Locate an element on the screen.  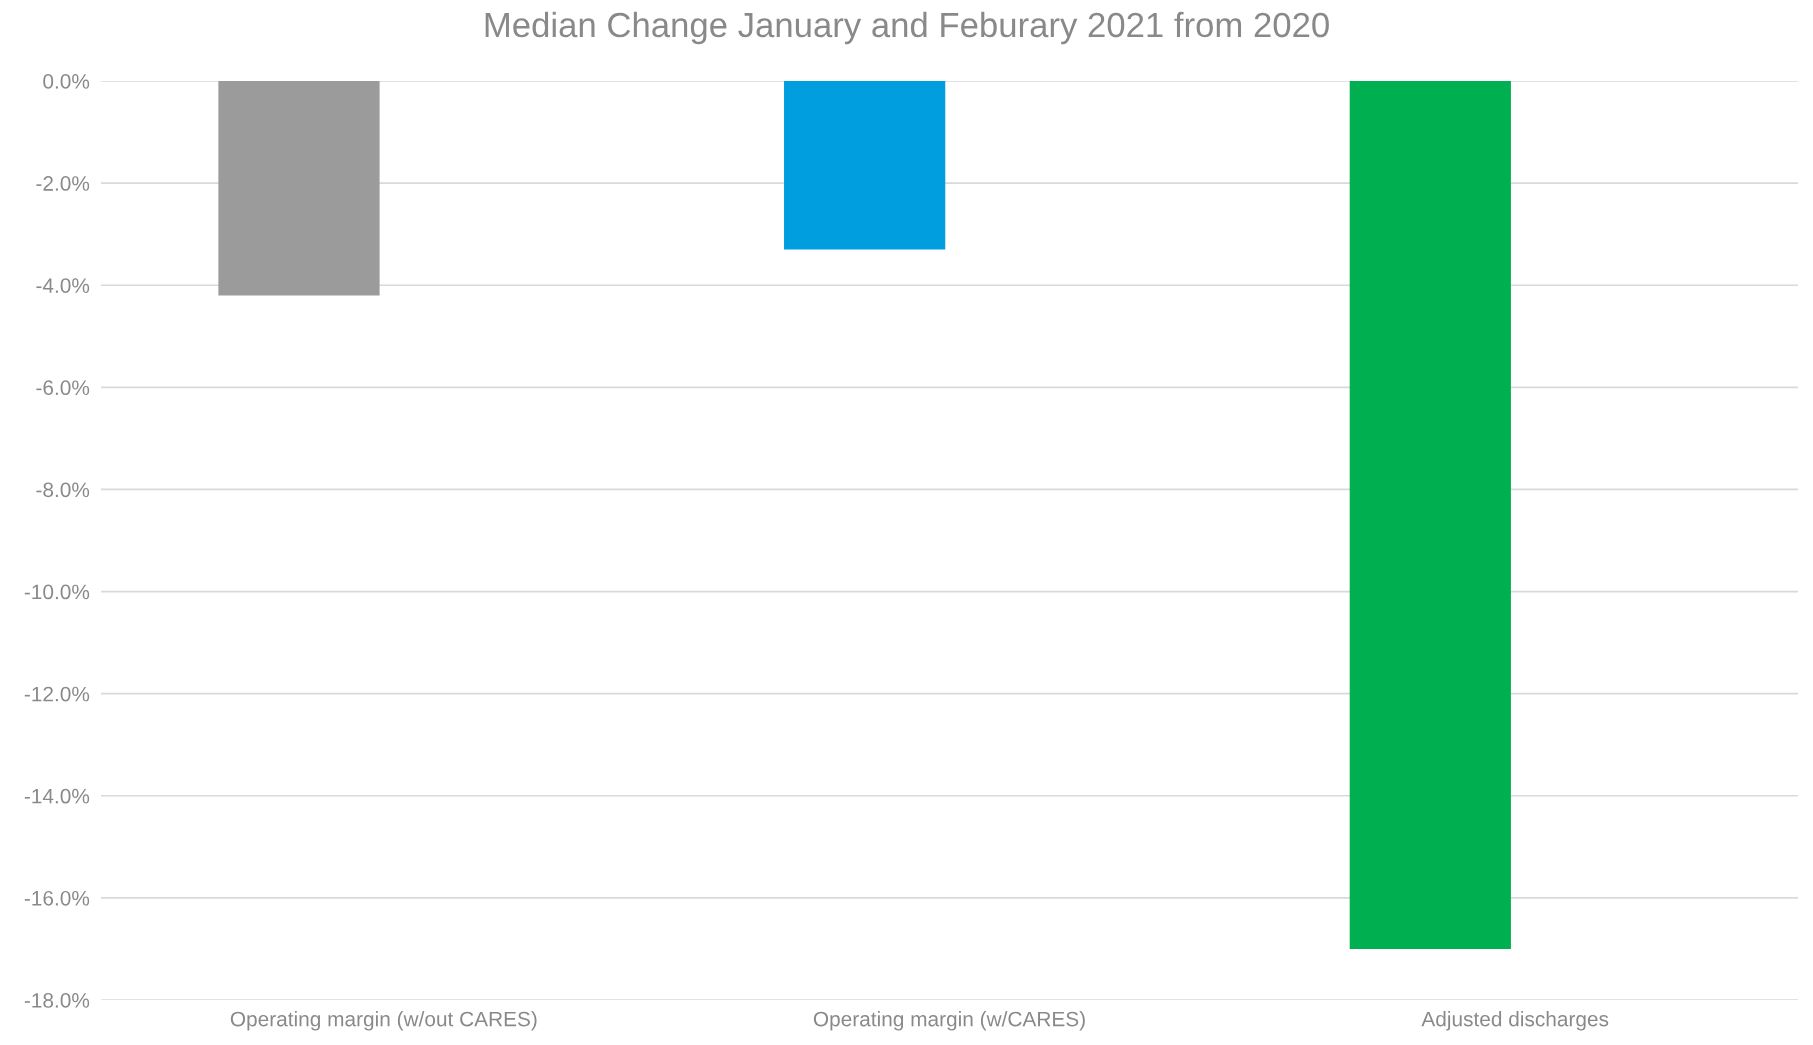
x-tick-label: Operating margin (w/CARES) is located at coordinates (949, 1021).